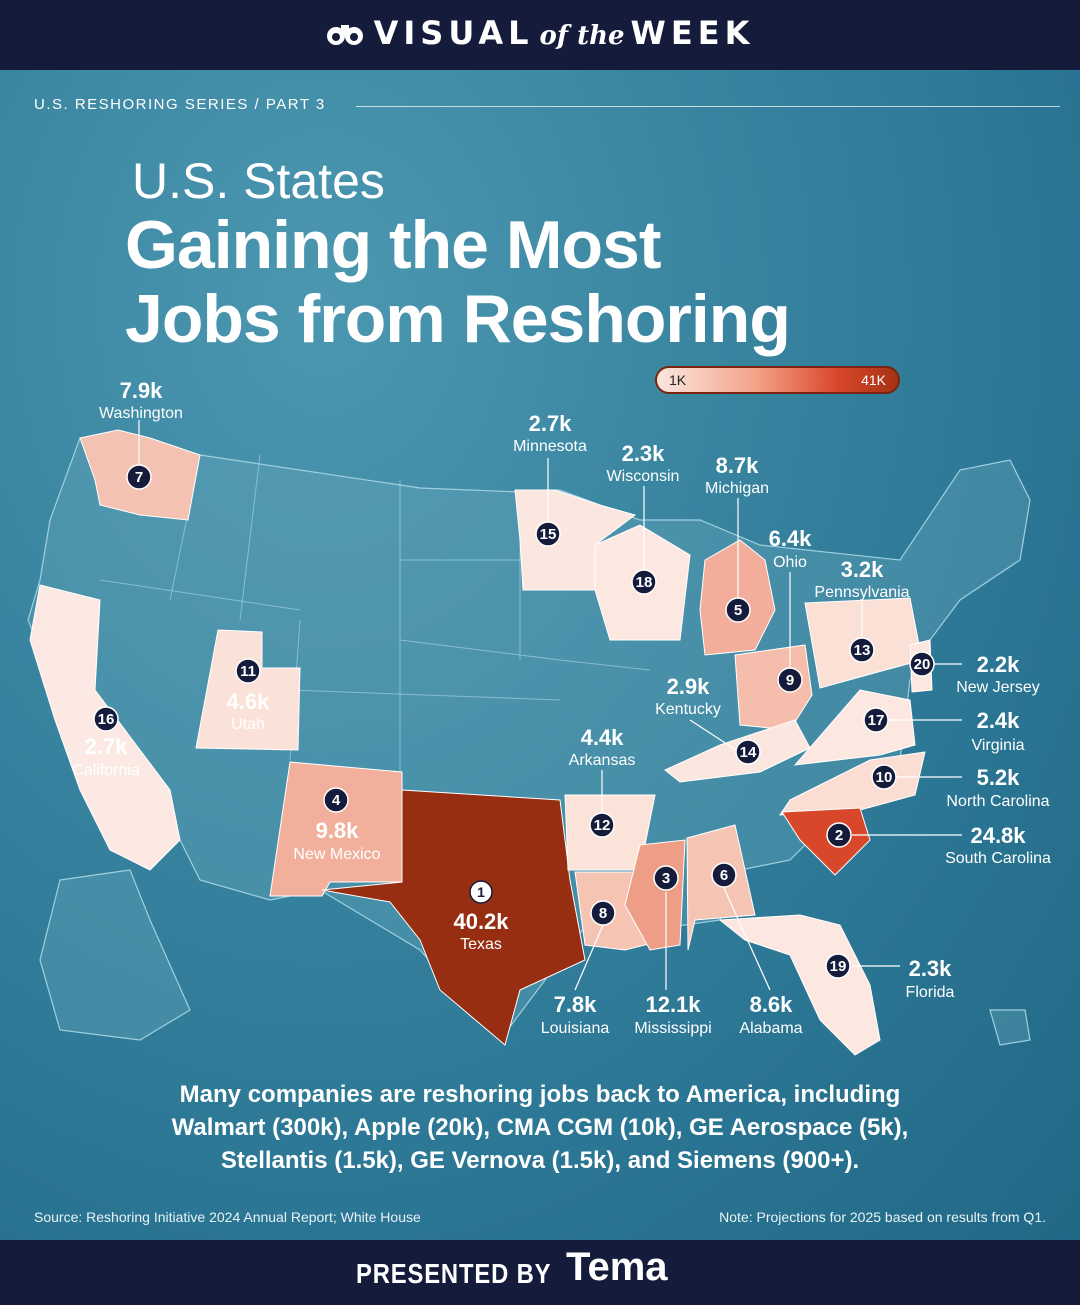 The width and height of the screenshot is (1080, 1305). Describe the element at coordinates (481, 944) in the screenshot. I see `name-texas: Texas` at that location.